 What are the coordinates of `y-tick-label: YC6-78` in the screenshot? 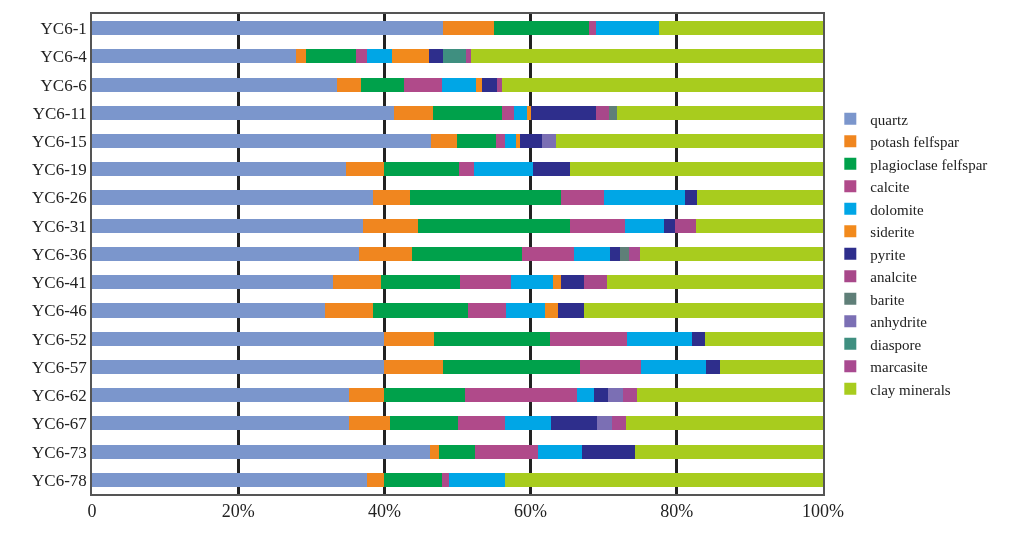 It's located at (59, 480).